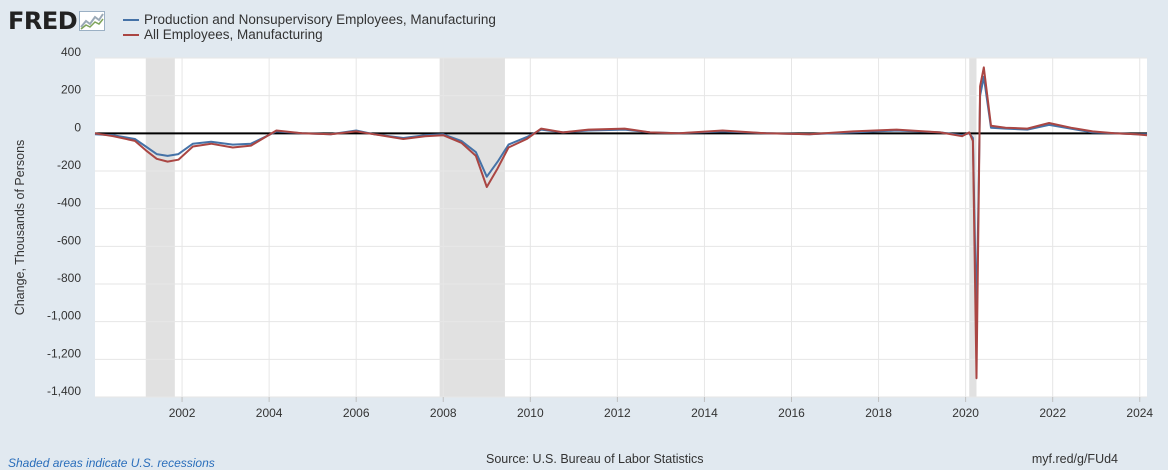 The width and height of the screenshot is (1168, 470). What do you see at coordinates (595, 459) in the screenshot?
I see `source-note: Source: U.S. Bureau of Labor Statistics` at bounding box center [595, 459].